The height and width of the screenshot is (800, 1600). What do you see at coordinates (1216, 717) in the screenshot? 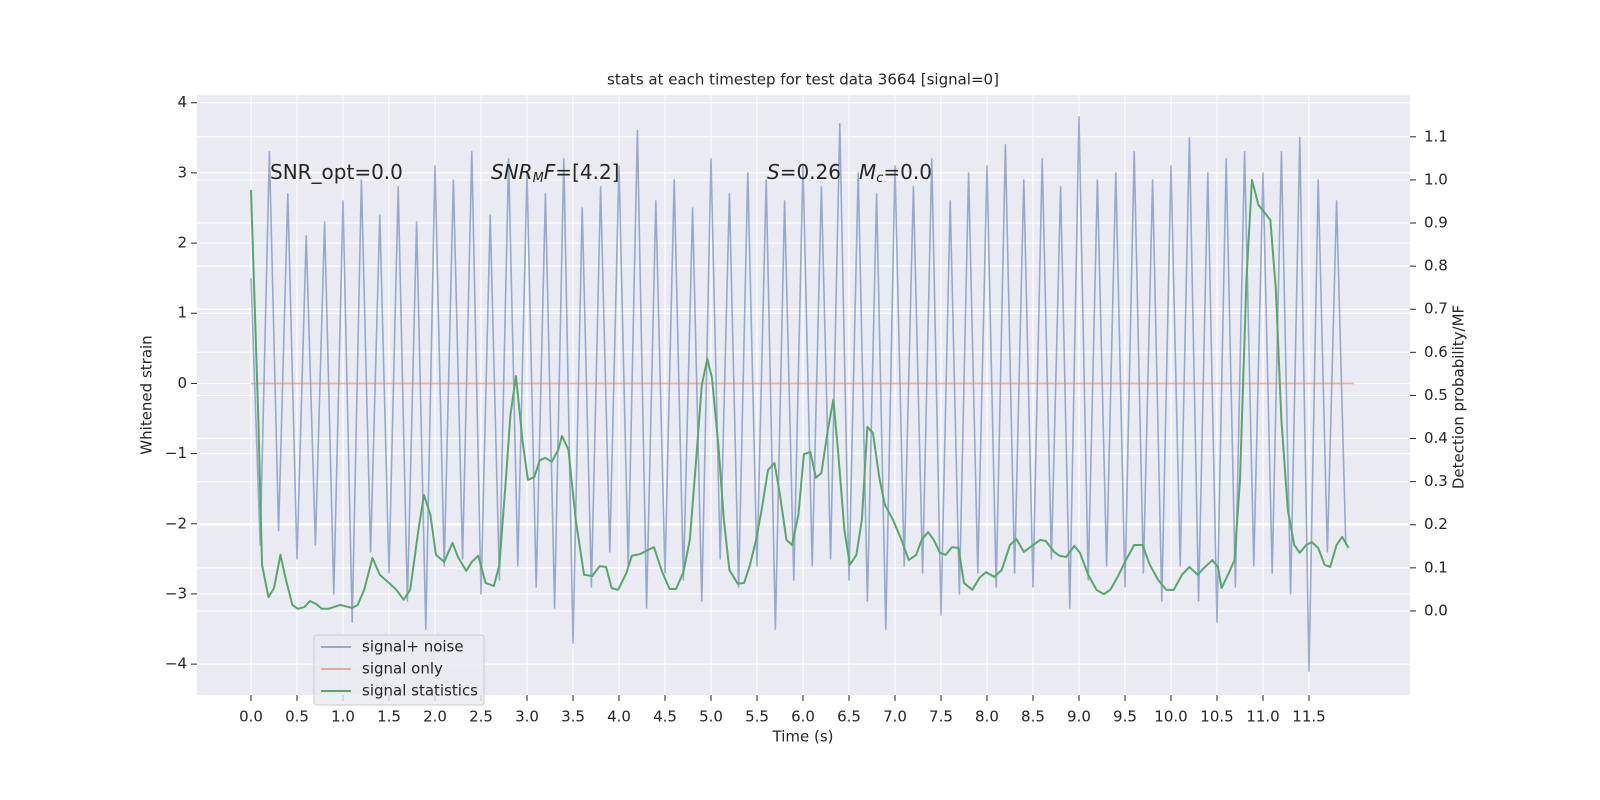
I see `x-tick-label: 10.5` at bounding box center [1216, 717].